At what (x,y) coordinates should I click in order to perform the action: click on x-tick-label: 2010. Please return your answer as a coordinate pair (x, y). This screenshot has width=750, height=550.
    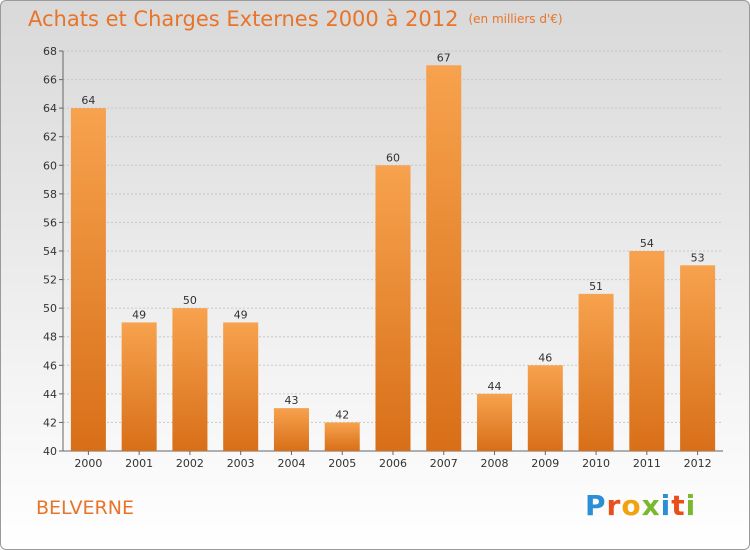
    Looking at the image, I should click on (596, 463).